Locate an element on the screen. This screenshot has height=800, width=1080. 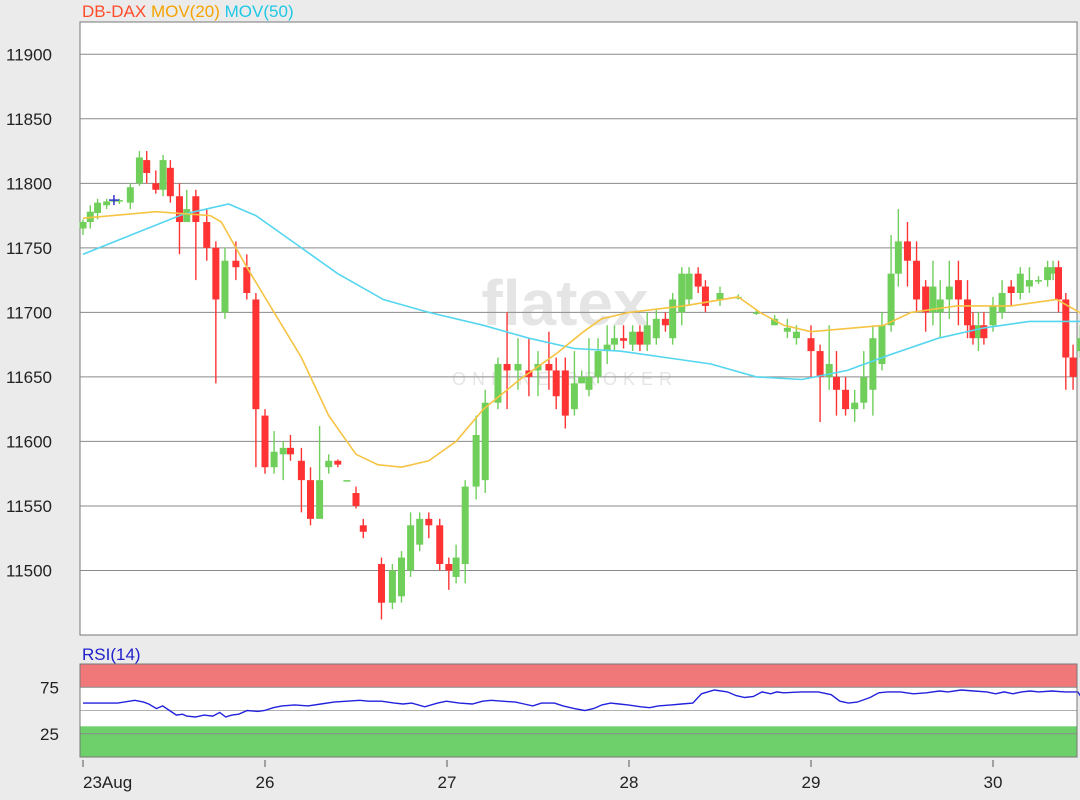
legend-mov20: MOV(20) is located at coordinates (183, 11).